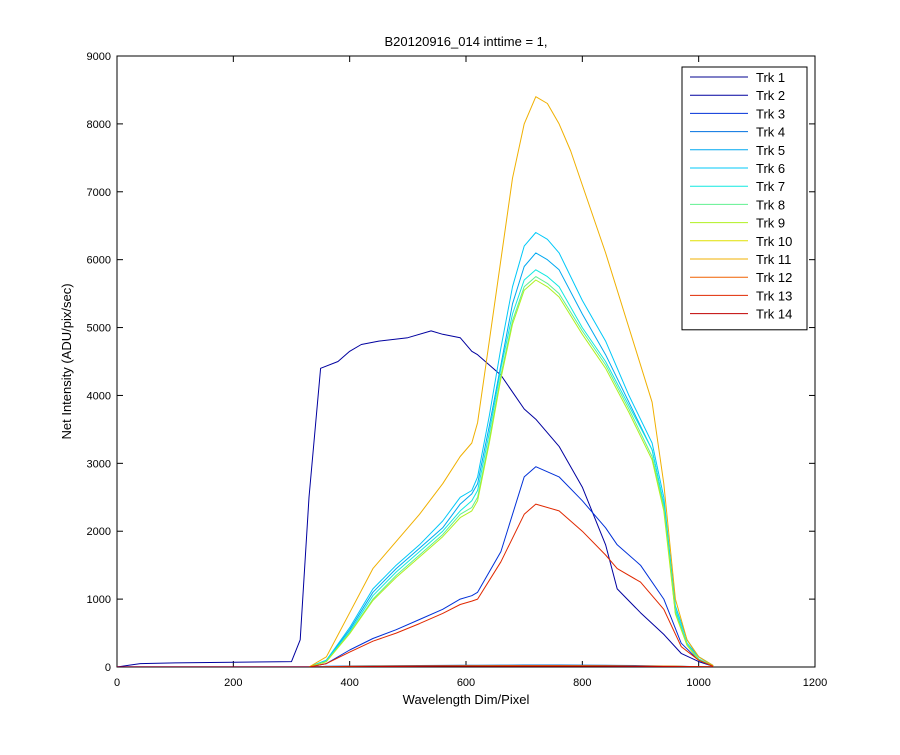 This screenshot has height=755, width=900. I want to click on x-tick-label: 200, so click(233, 683).